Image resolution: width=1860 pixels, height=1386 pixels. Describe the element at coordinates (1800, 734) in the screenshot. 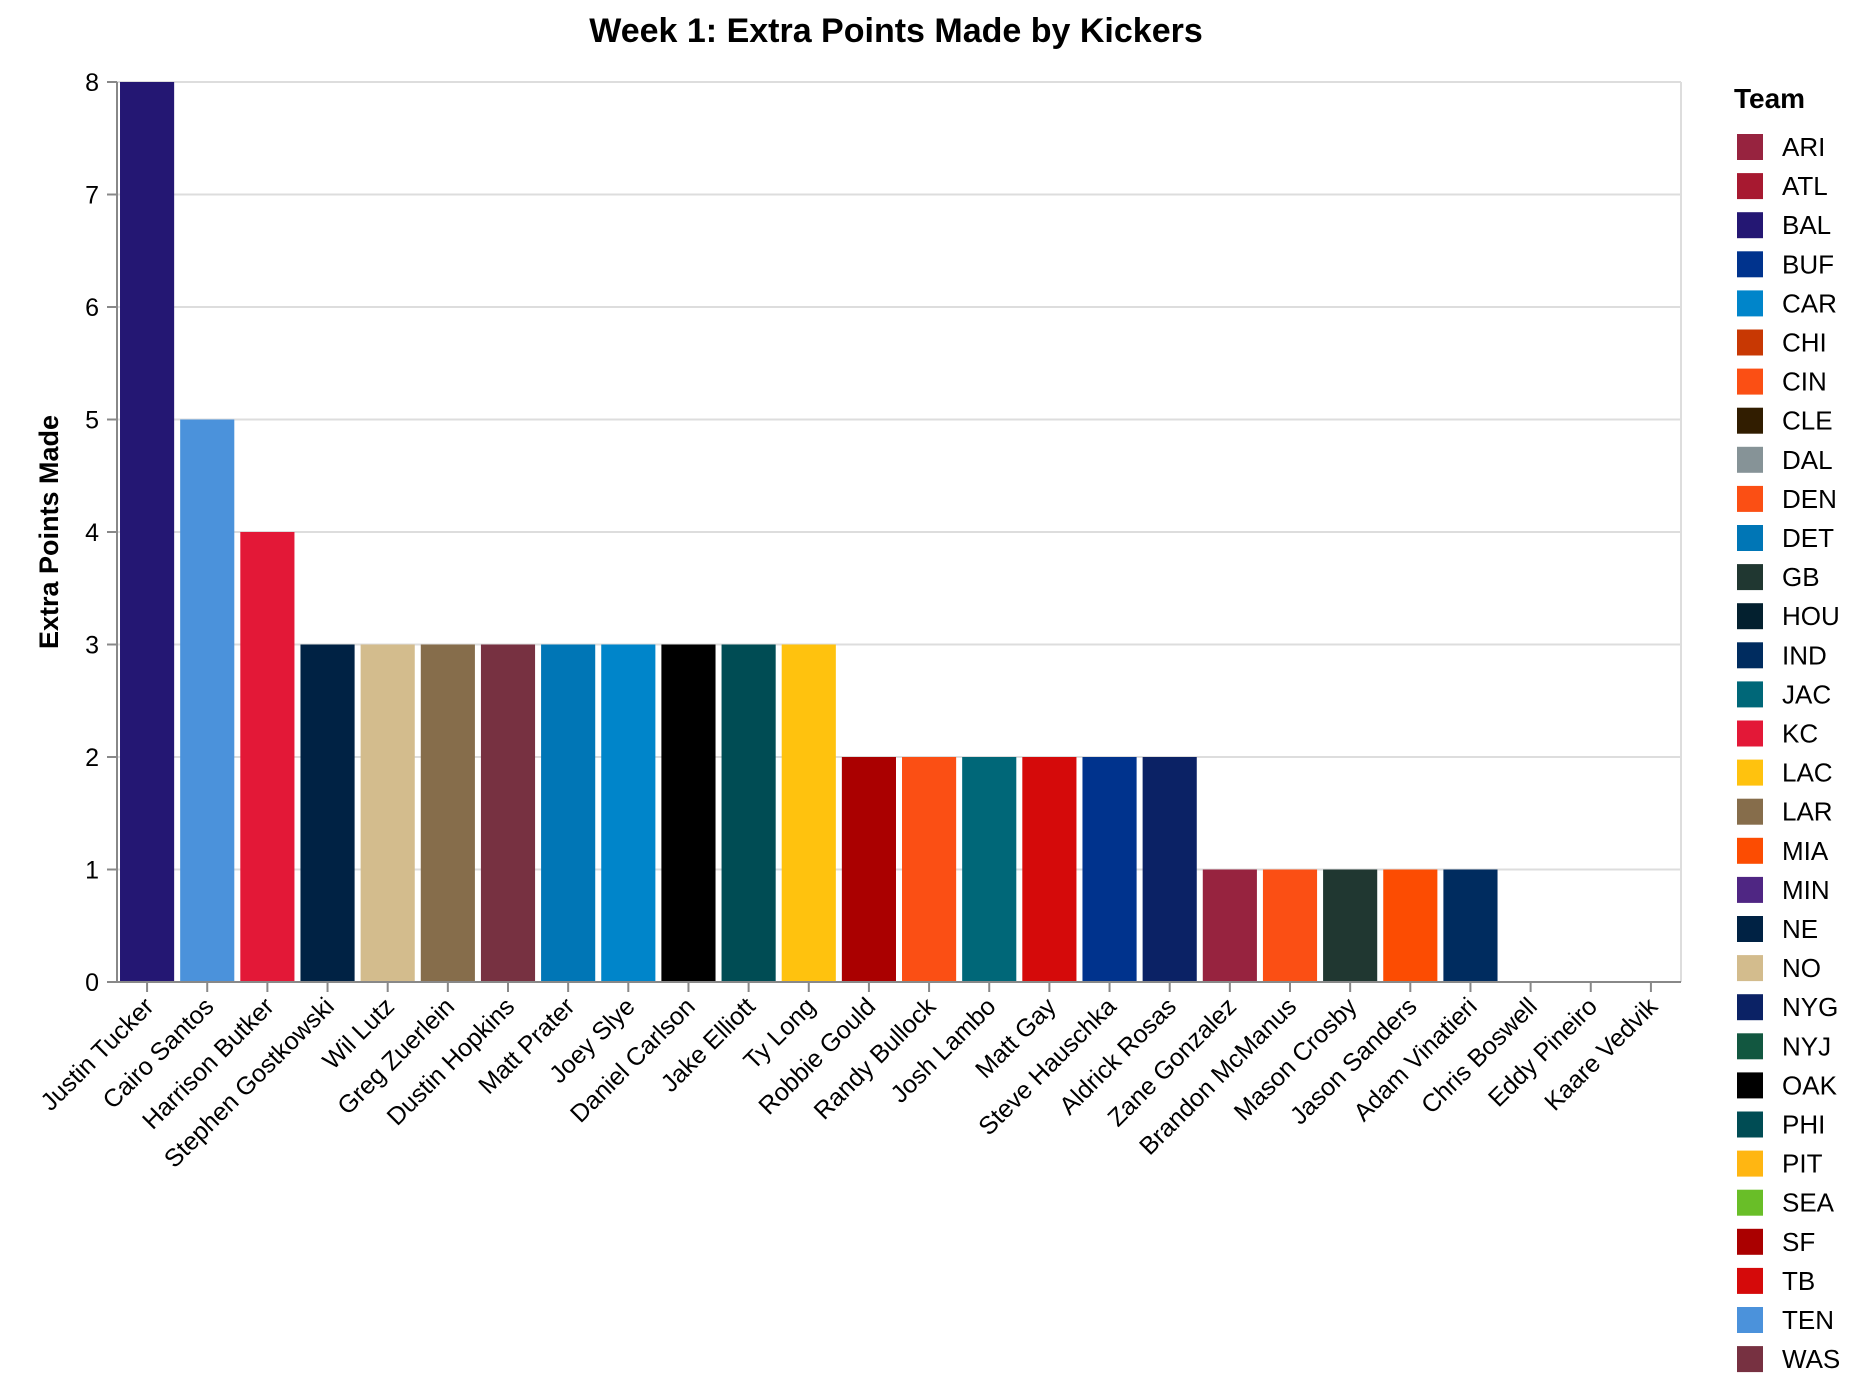

I see `legend-label-kc: KC` at that location.